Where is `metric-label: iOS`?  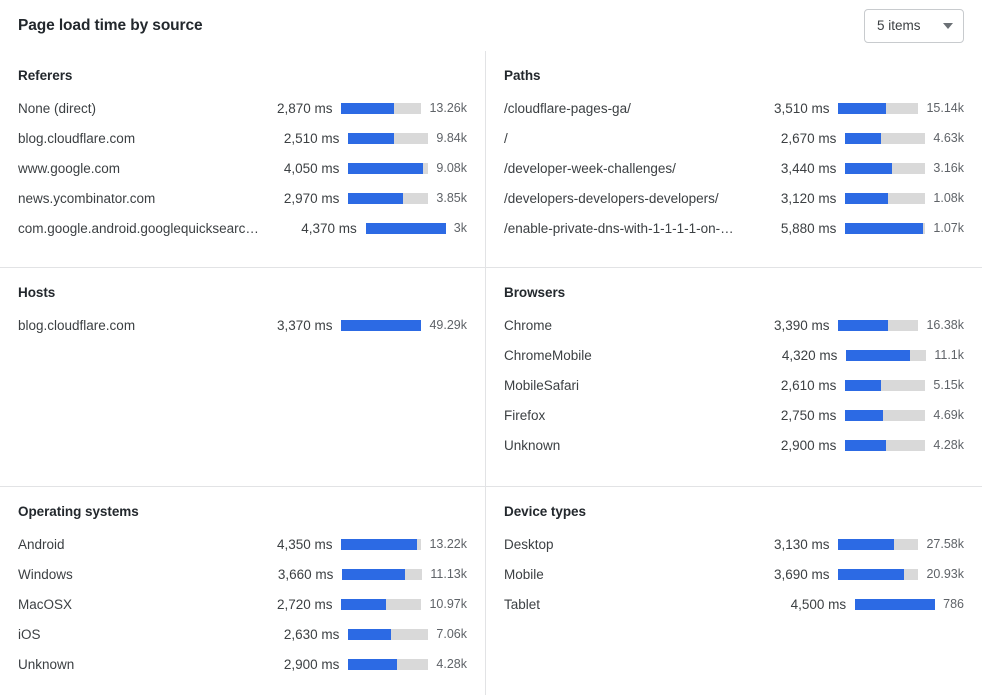 metric-label: iOS is located at coordinates (29, 634).